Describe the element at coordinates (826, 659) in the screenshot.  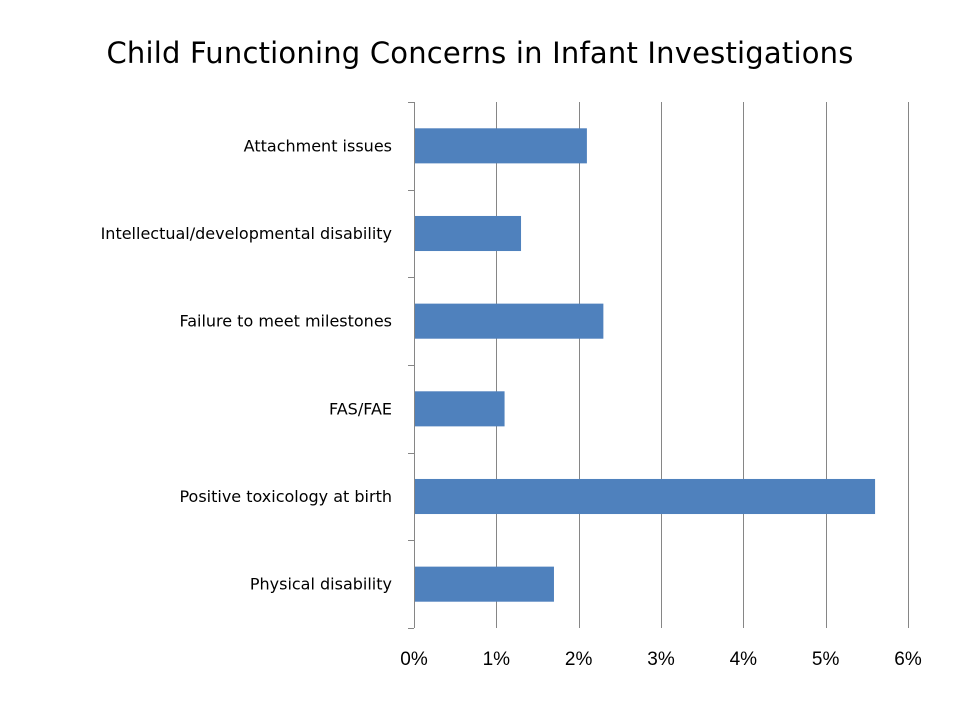
I see `x-tick-label: 5%` at that location.